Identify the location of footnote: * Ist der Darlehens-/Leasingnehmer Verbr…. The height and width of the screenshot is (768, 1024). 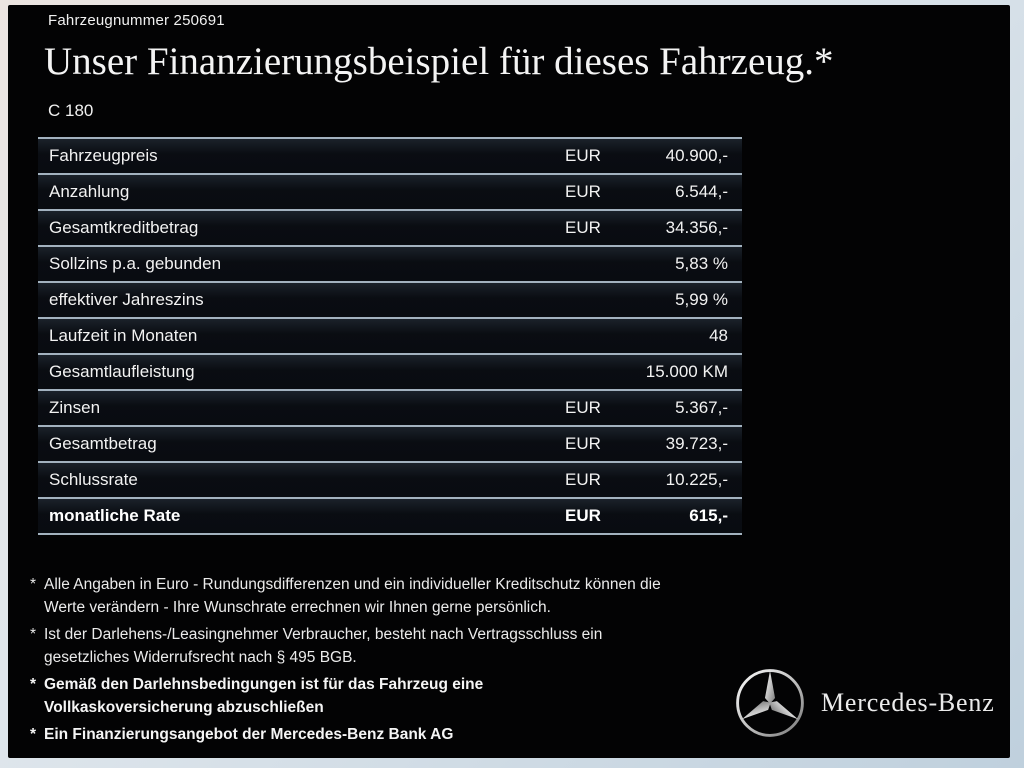
(386, 646).